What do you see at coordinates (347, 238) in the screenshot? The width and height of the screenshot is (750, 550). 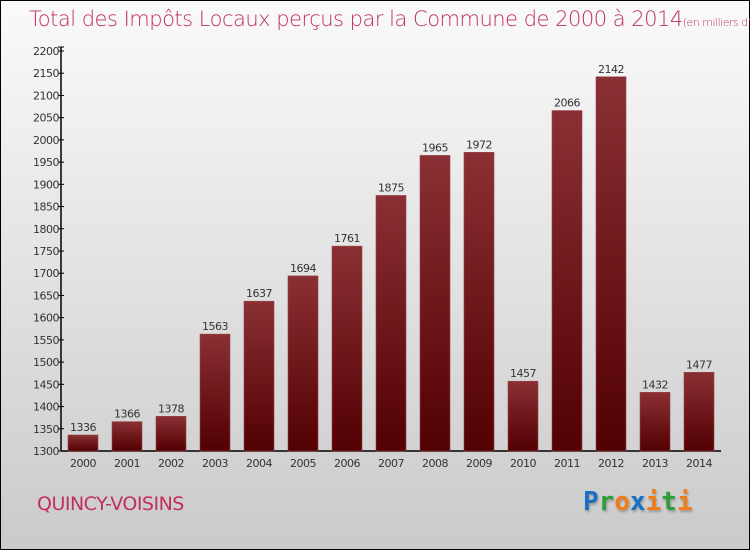 I see `data-label: 1761` at bounding box center [347, 238].